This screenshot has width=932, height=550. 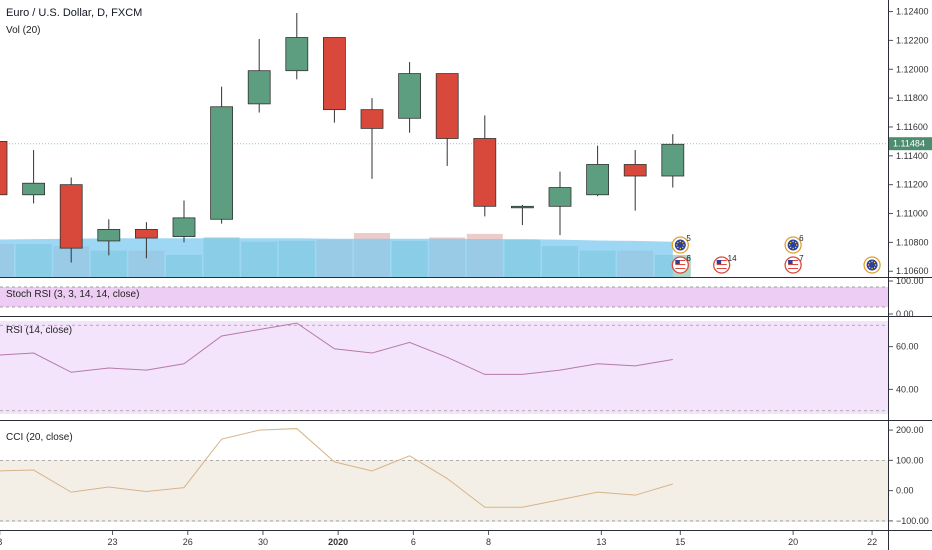 I want to click on events-layer: 5 6 14 6 7, so click(x=776, y=254).